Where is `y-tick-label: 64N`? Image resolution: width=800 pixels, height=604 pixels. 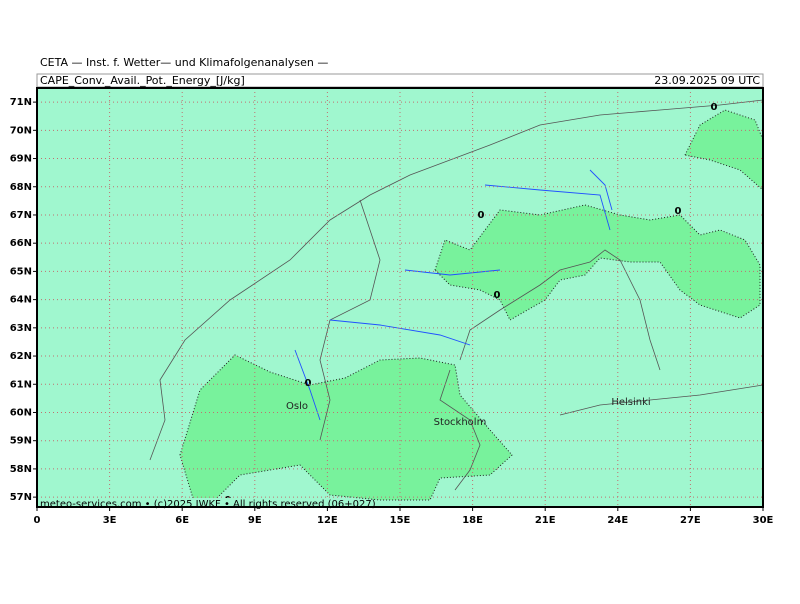
y-tick-label: 64N is located at coordinates (21, 300).